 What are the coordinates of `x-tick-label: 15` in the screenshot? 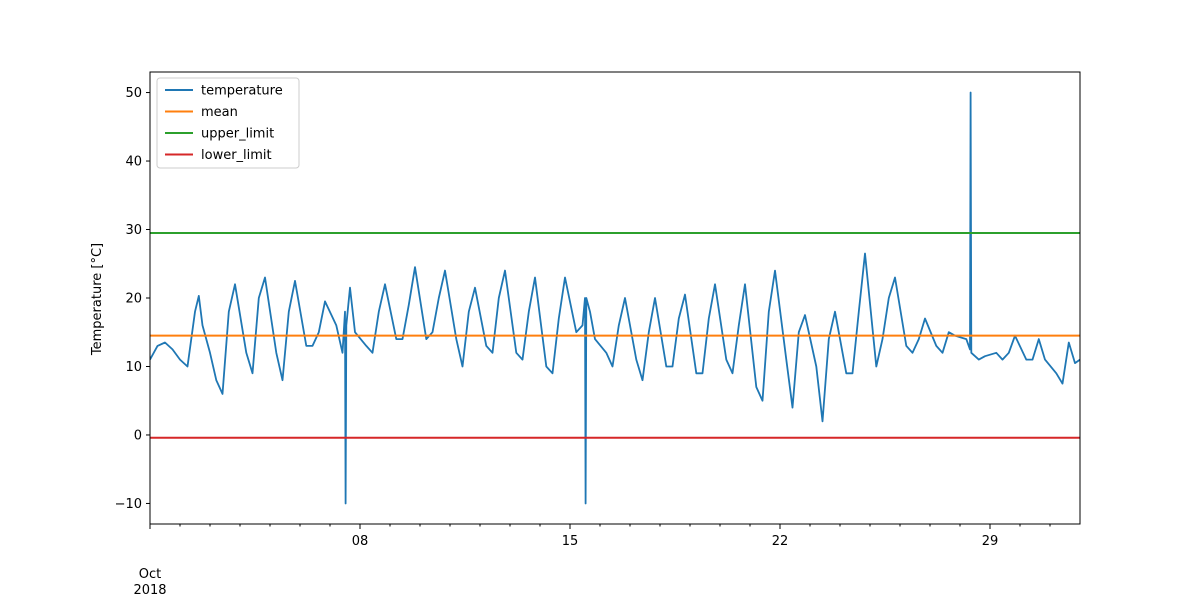 It's located at (570, 541).